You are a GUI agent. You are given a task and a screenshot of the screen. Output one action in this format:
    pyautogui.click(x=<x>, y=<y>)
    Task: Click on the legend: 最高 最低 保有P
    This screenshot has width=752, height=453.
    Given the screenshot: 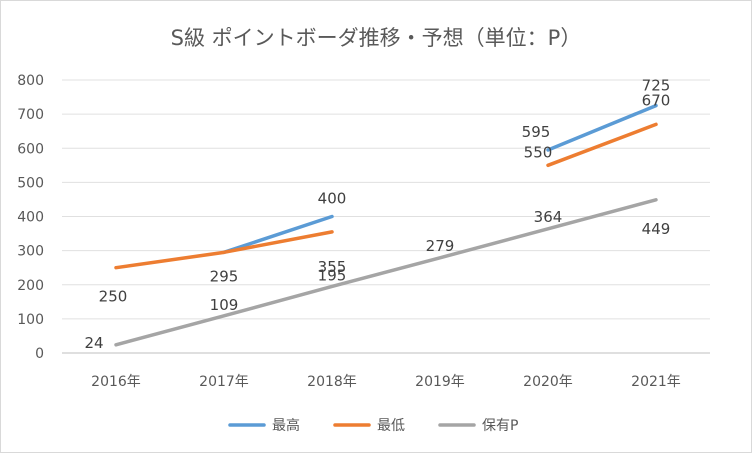 What is the action you would take?
    pyautogui.click(x=373, y=425)
    